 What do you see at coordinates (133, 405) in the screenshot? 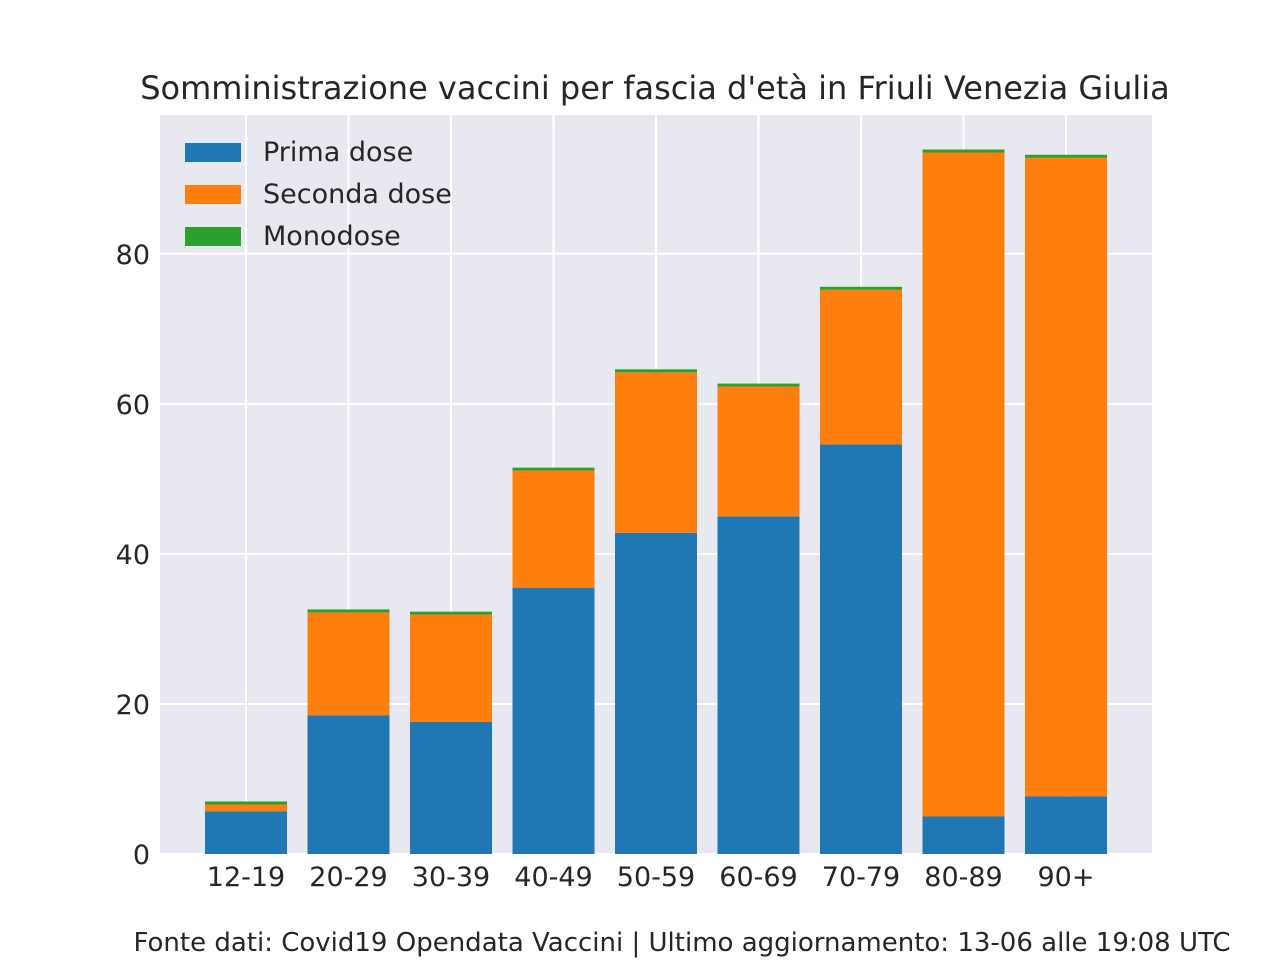
I see `y-tick-label: 60` at bounding box center [133, 405].